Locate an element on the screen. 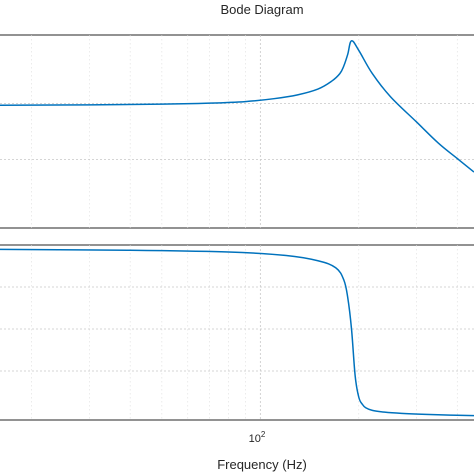  chart-title: Bode Diagram is located at coordinates (261, 9).